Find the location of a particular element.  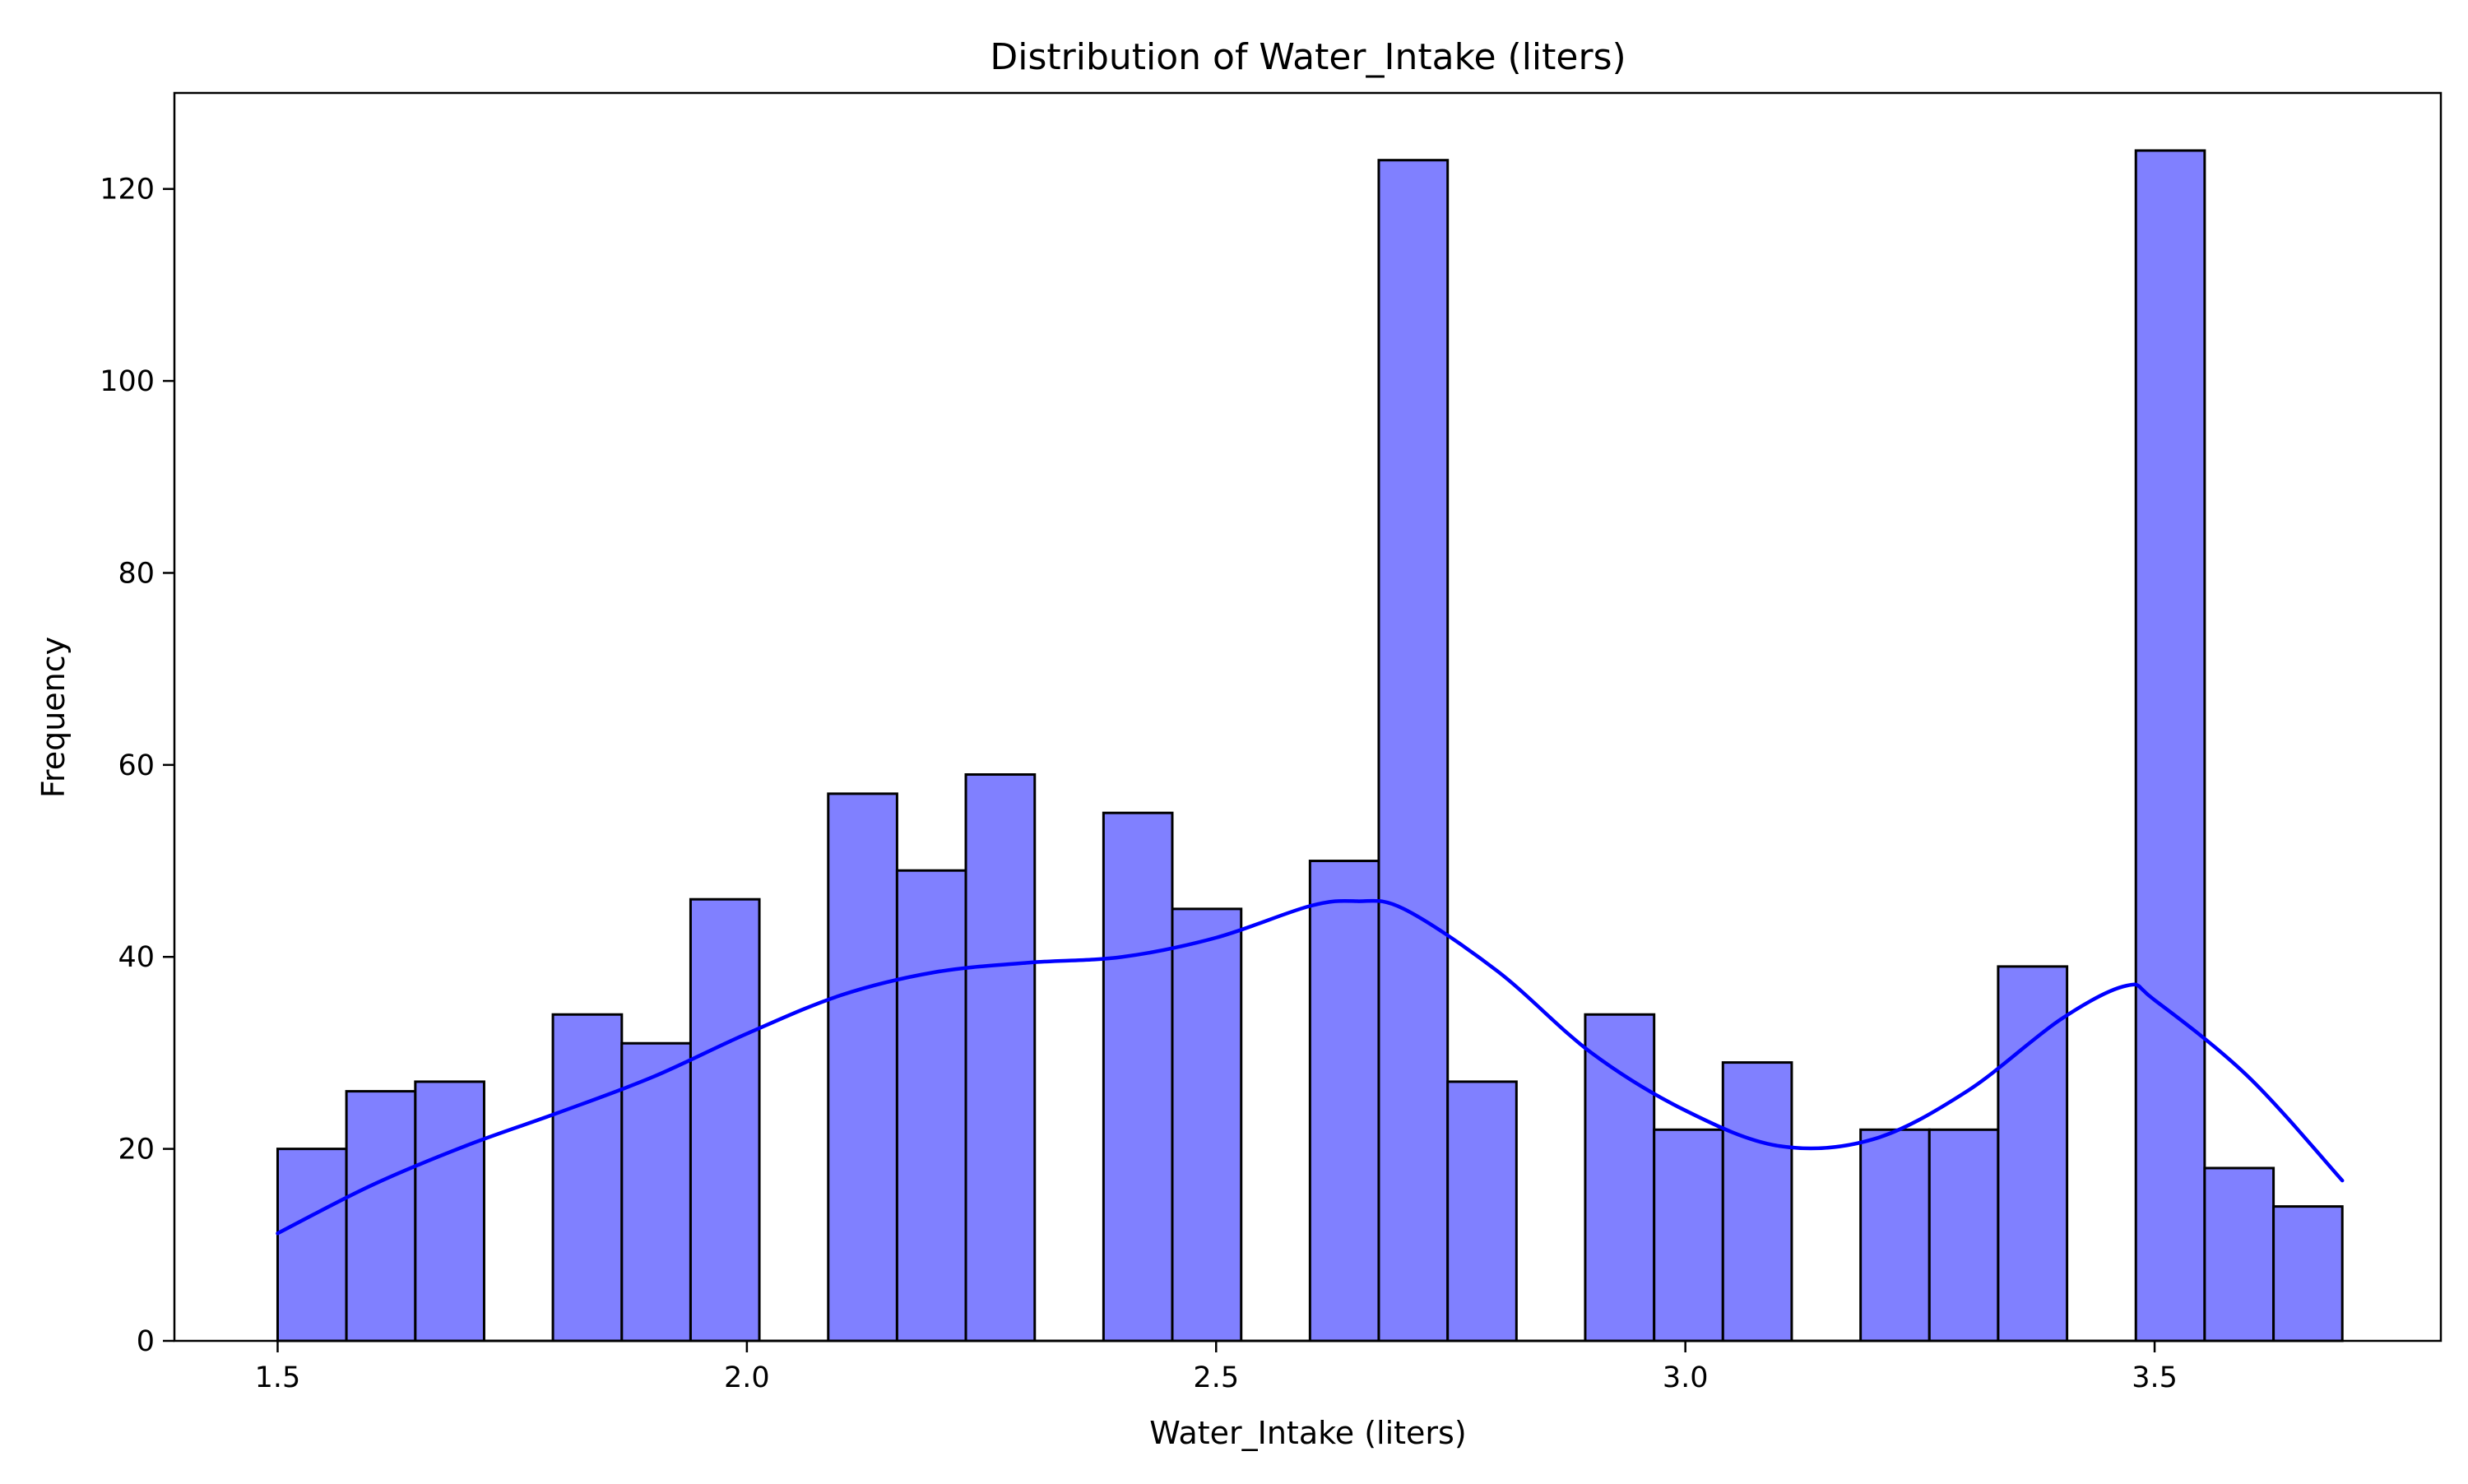

y-tick-label-0: 0 is located at coordinates (146, 1341).